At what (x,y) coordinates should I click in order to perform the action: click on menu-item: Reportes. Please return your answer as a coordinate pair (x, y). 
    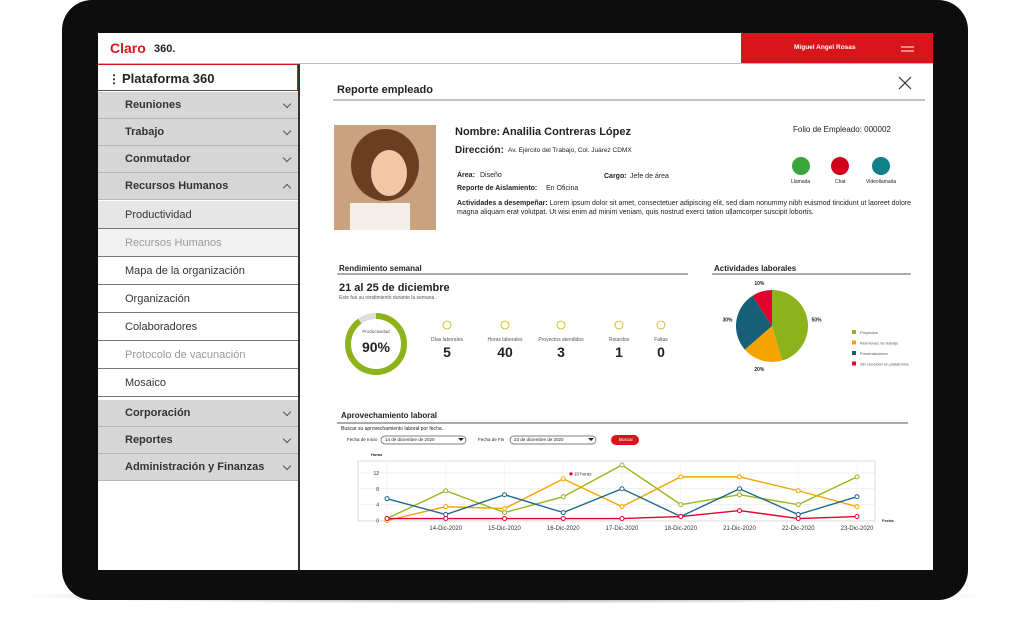
    Looking at the image, I should click on (198, 440).